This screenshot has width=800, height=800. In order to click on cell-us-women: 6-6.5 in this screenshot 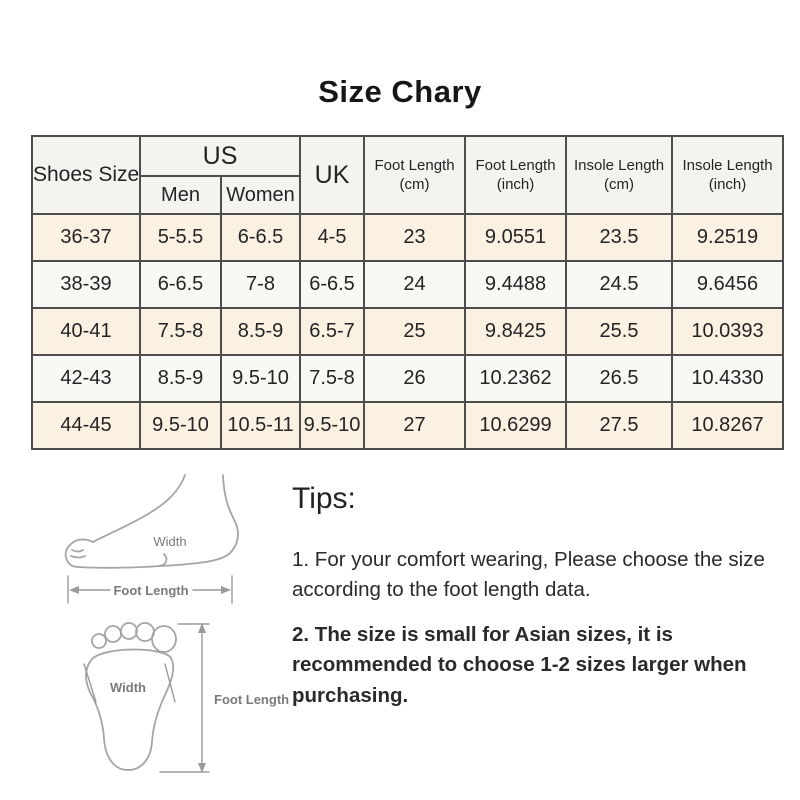, I will do `click(260, 237)`.